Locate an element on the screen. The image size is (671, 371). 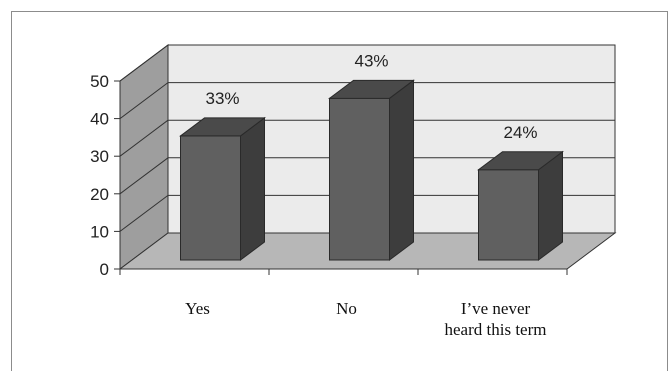
y-tick-labels: 0 10 20 30 40 50 is located at coordinates (99, 175).